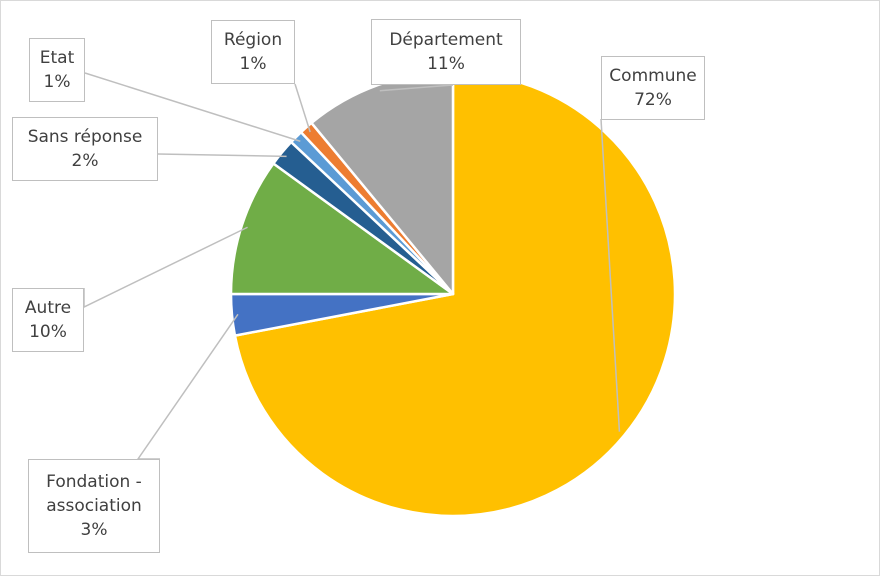  What do you see at coordinates (85, 161) in the screenshot?
I see `data-label-value: 2%` at bounding box center [85, 161].